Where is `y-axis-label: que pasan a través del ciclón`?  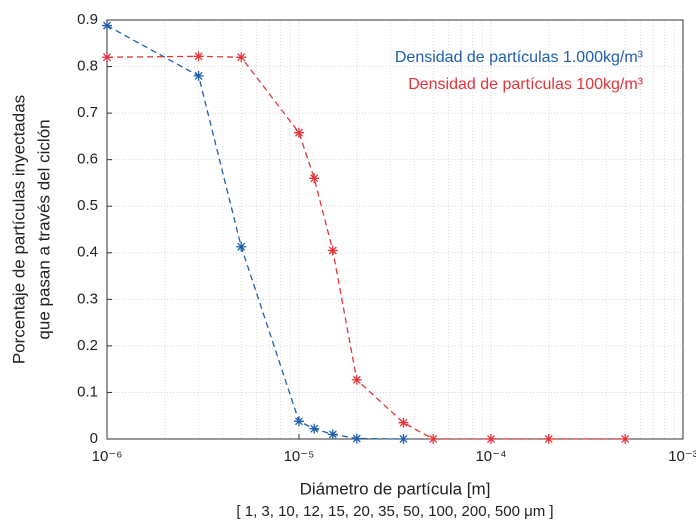 y-axis-label: que pasan a través del ciclón is located at coordinates (43, 229).